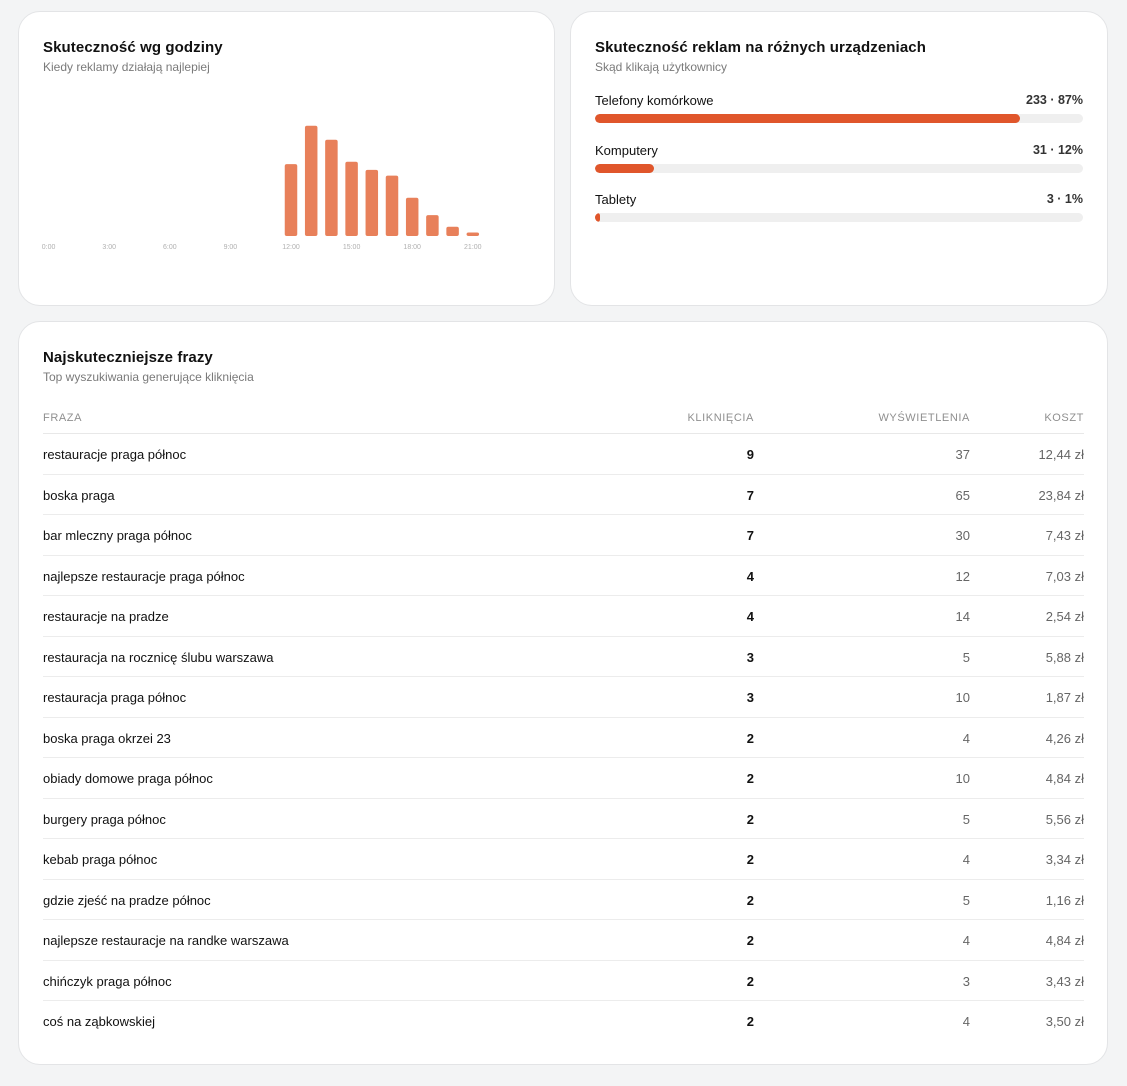 This screenshot has width=1127, height=1086. Describe the element at coordinates (962, 535) in the screenshot. I see `cell-views: 30` at that location.